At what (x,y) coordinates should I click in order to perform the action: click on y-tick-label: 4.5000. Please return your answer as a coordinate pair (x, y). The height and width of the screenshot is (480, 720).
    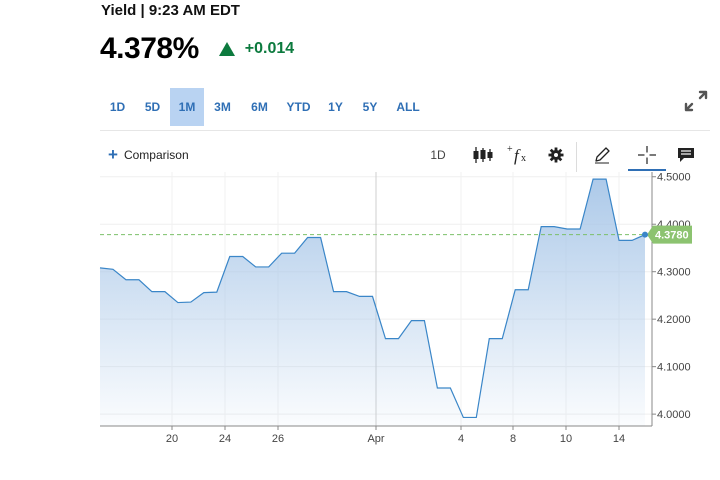
    Looking at the image, I should click on (674, 178).